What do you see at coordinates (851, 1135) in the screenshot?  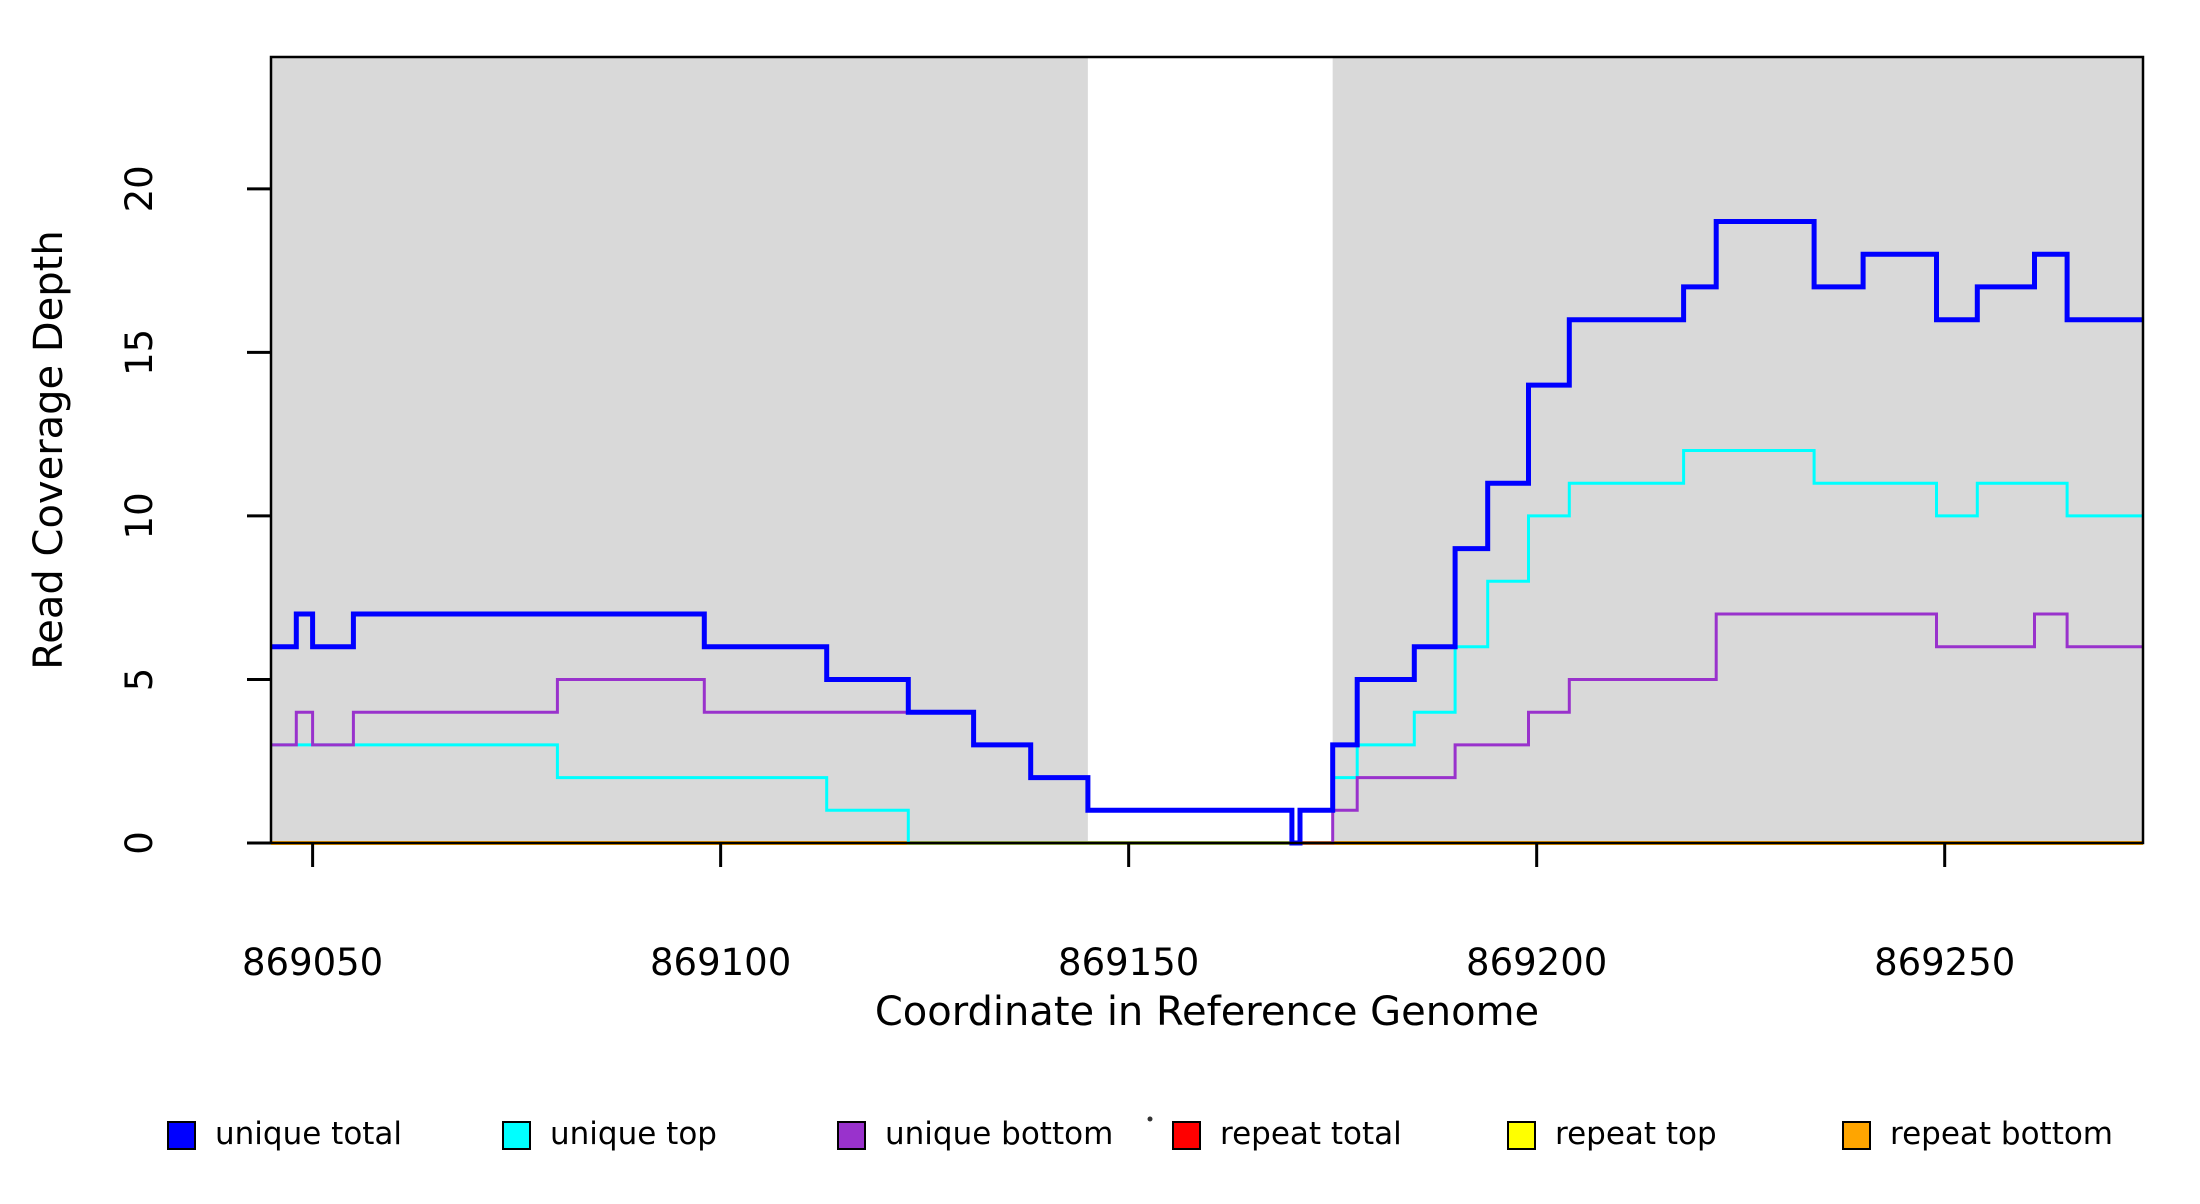 I see `legend-swatch-unique-bottom` at bounding box center [851, 1135].